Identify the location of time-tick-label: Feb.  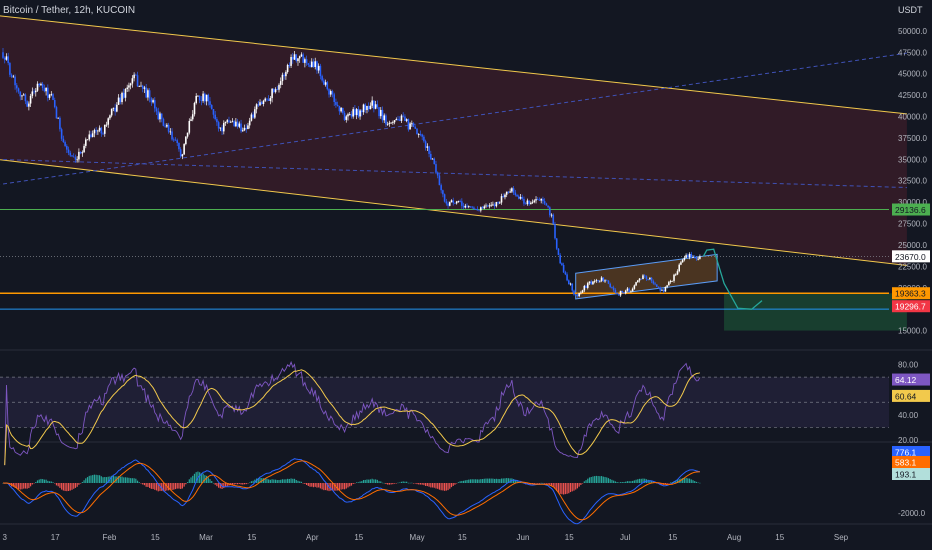
(110, 537).